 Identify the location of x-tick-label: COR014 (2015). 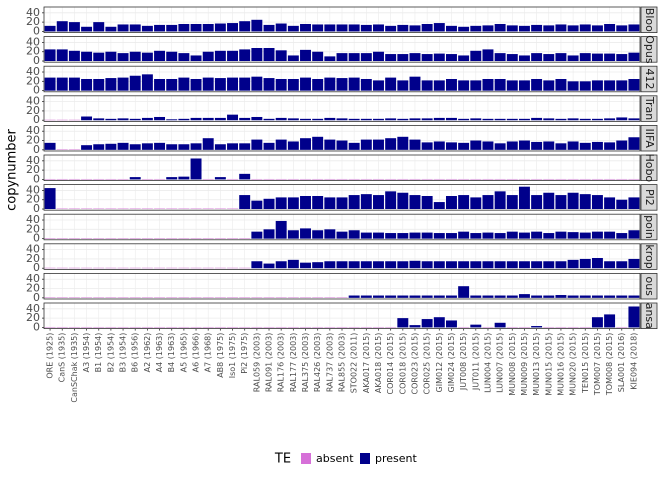
(390, 364).